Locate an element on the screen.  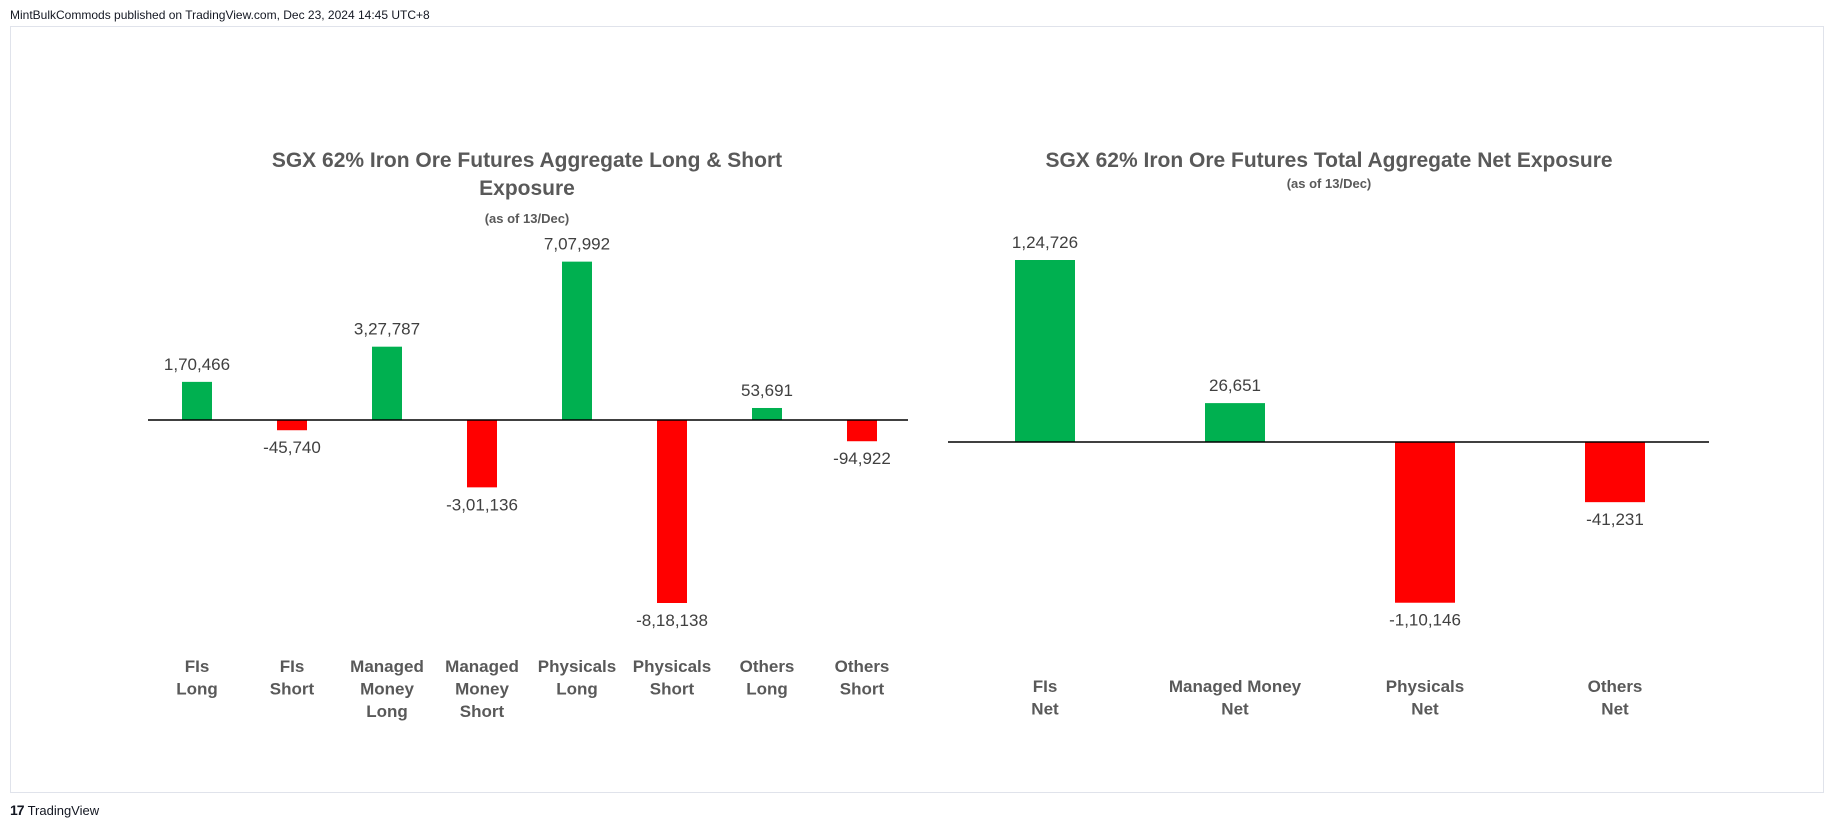
tradingview-logo-icon: 17 is located at coordinates (17, 810).